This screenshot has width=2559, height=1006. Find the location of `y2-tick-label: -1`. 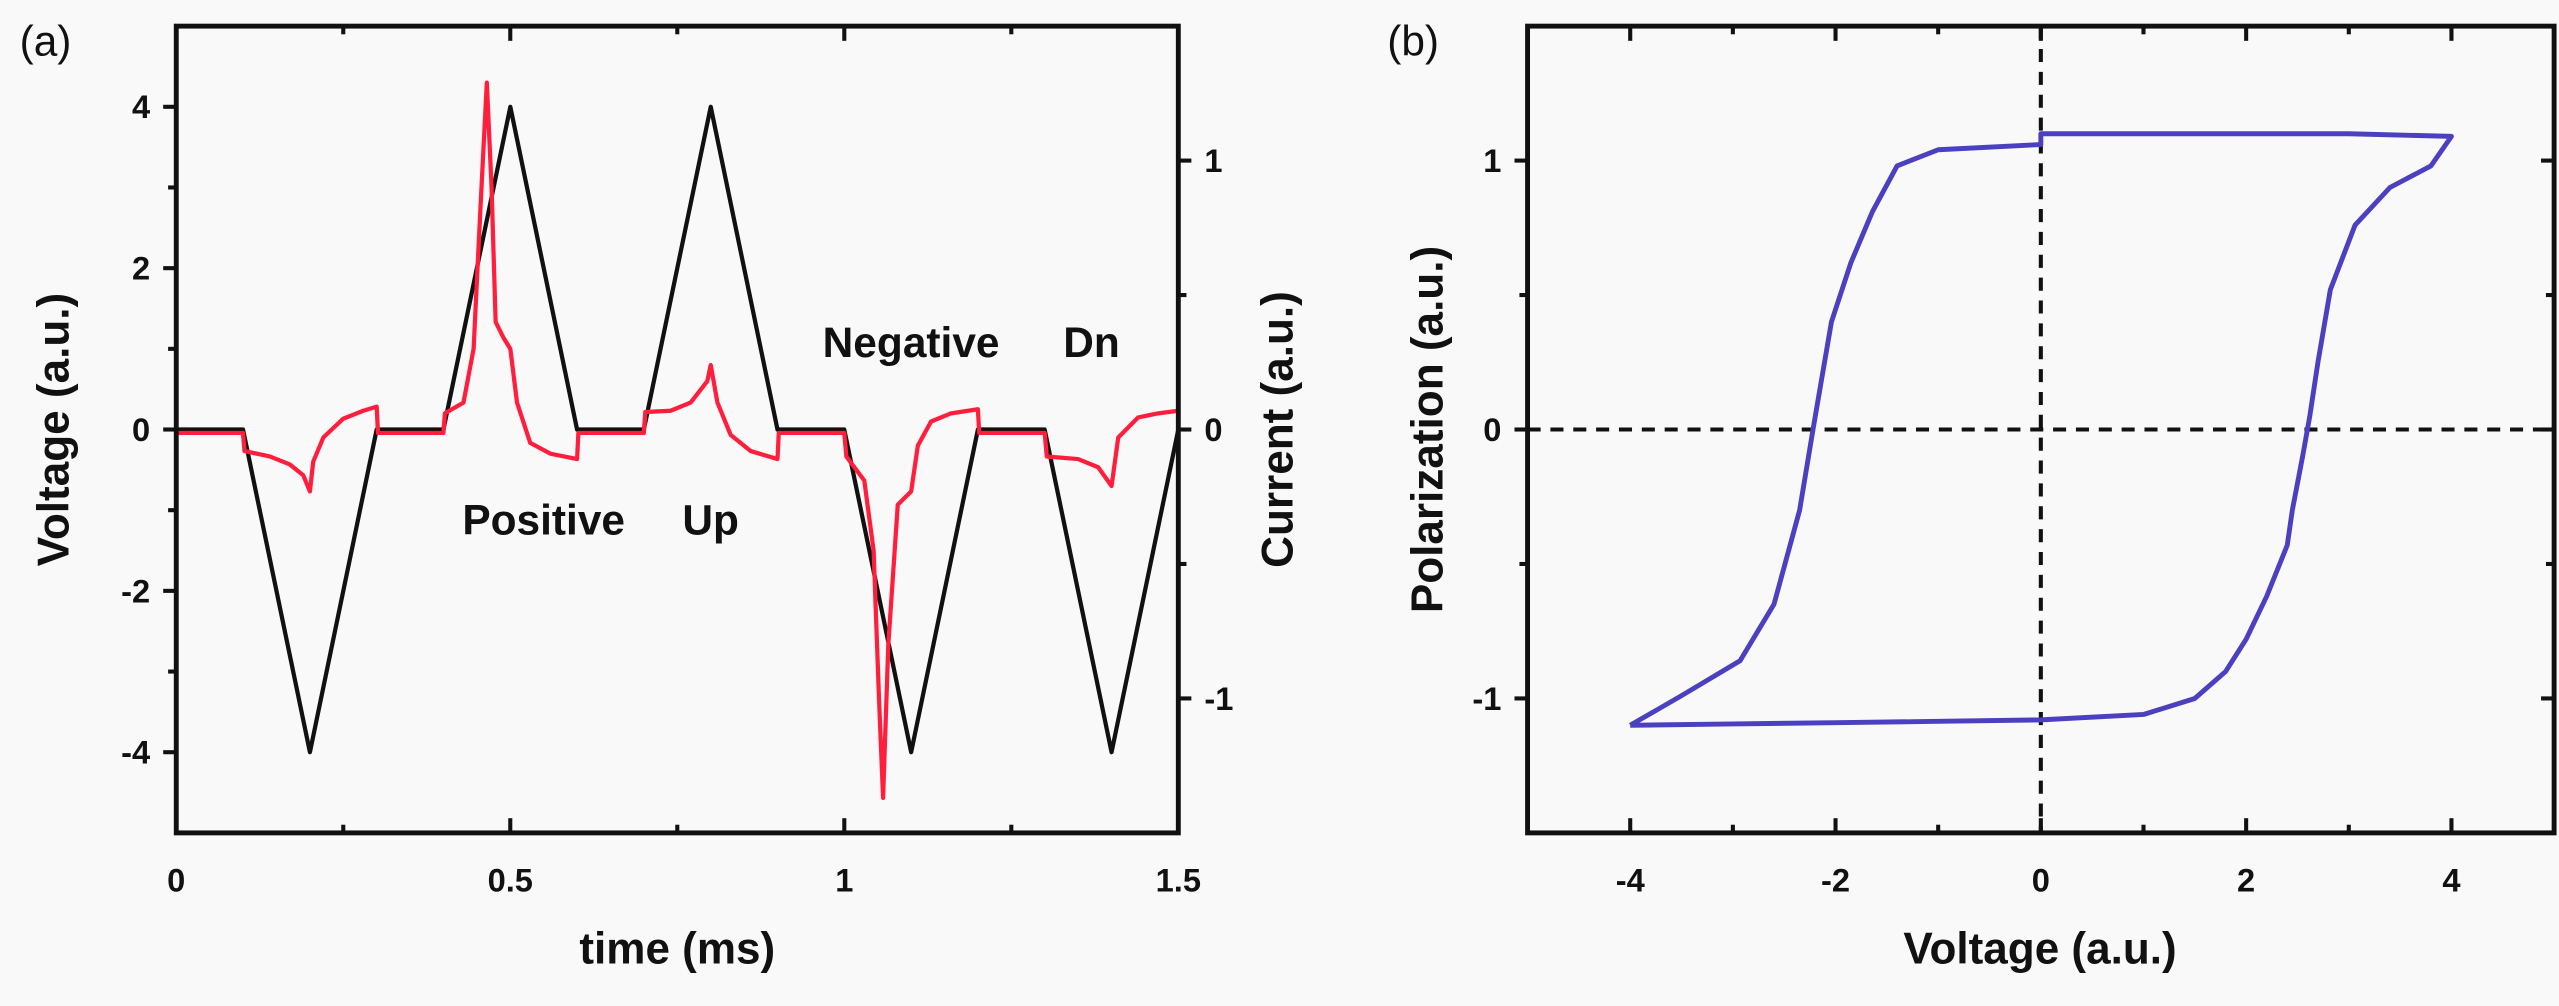

y2-tick-label: -1 is located at coordinates (1218, 698).